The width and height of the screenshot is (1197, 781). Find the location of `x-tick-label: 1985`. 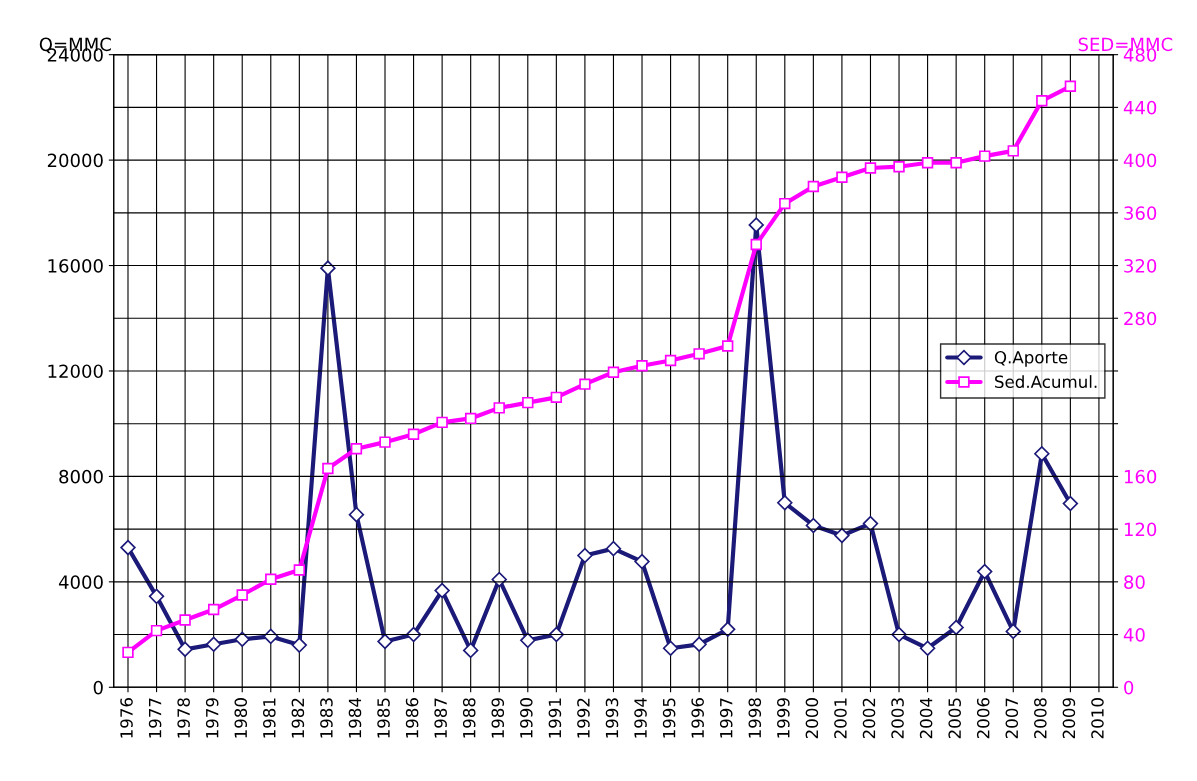

x-tick-label: 1985 is located at coordinates (383, 718).